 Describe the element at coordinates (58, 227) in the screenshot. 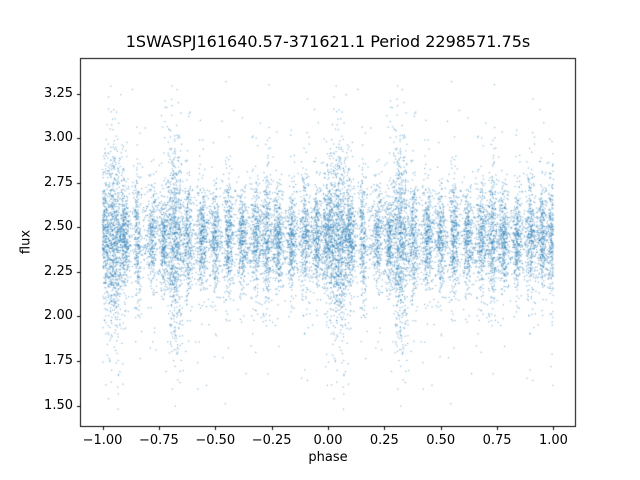

I see `y-tick-label: 2.50` at that location.